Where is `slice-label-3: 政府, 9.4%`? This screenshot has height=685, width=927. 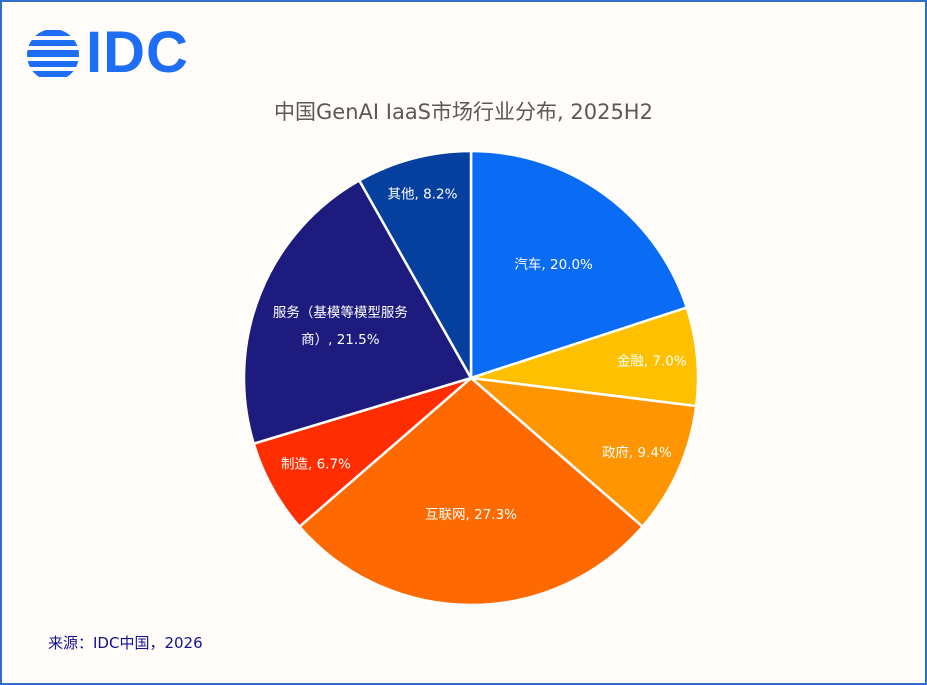
slice-label-3: 政府, 9.4% is located at coordinates (637, 453).